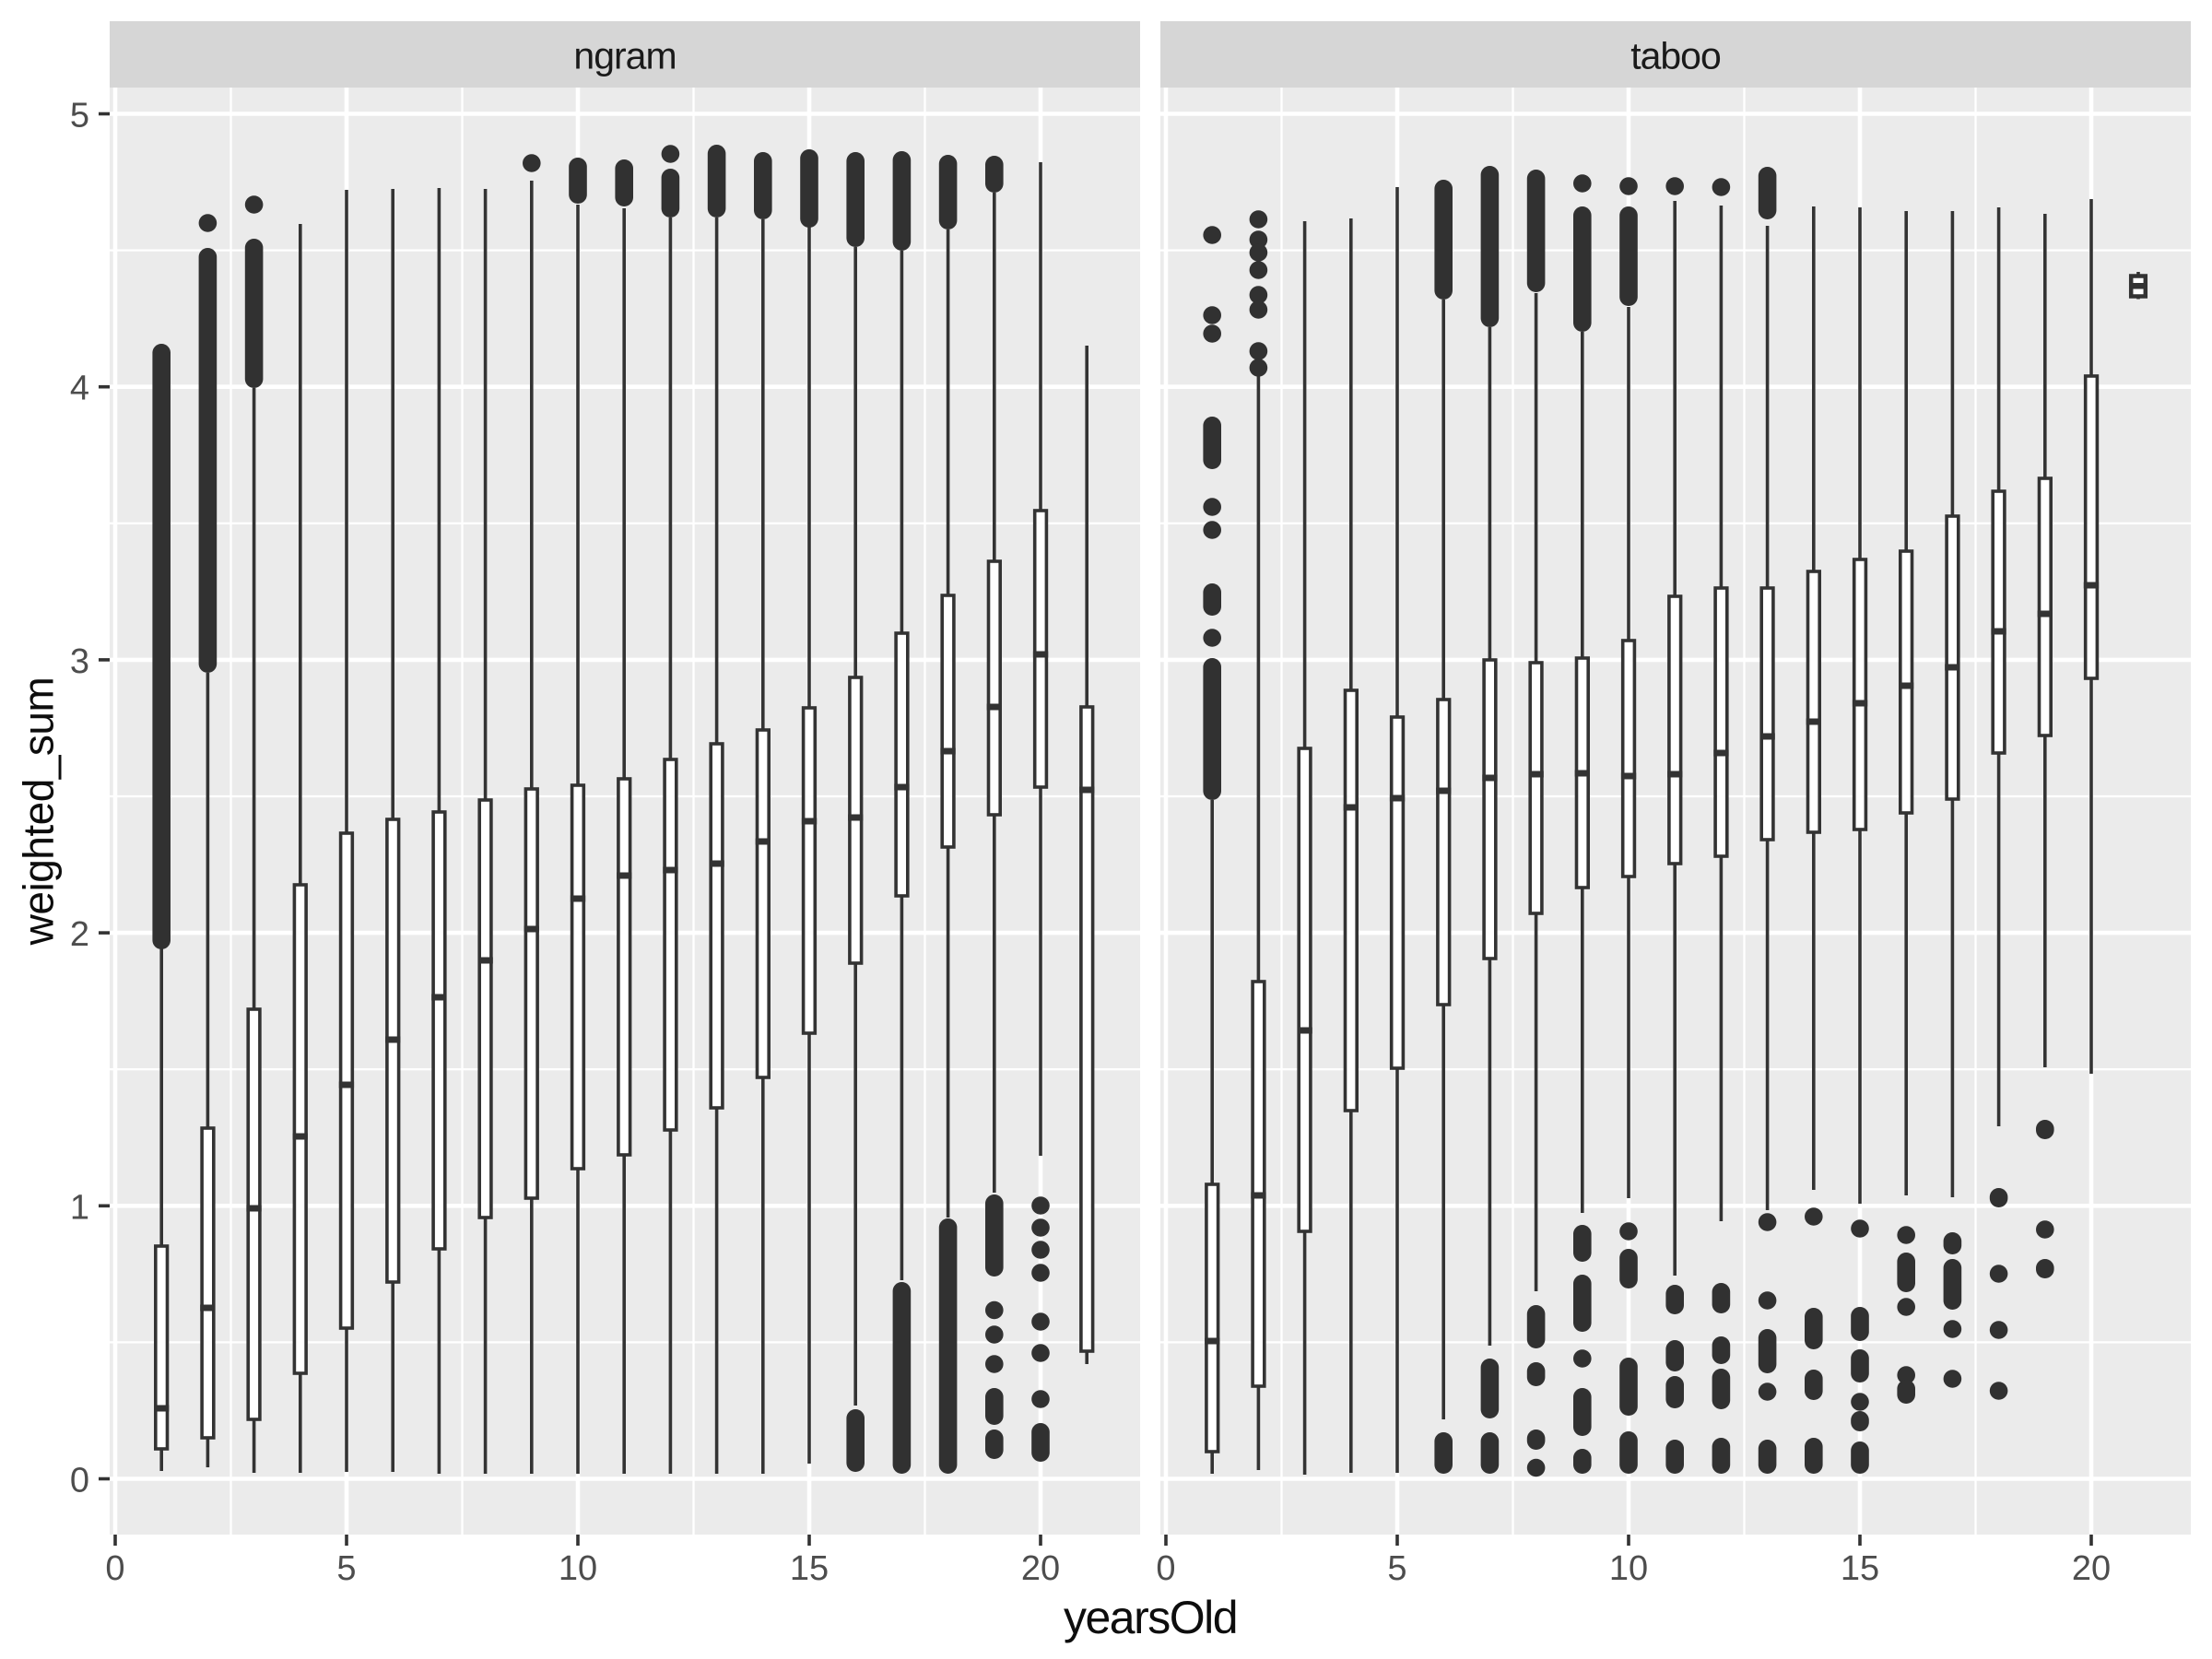  Describe the element at coordinates (79, 661) in the screenshot. I see `svg-text: 3` at that location.